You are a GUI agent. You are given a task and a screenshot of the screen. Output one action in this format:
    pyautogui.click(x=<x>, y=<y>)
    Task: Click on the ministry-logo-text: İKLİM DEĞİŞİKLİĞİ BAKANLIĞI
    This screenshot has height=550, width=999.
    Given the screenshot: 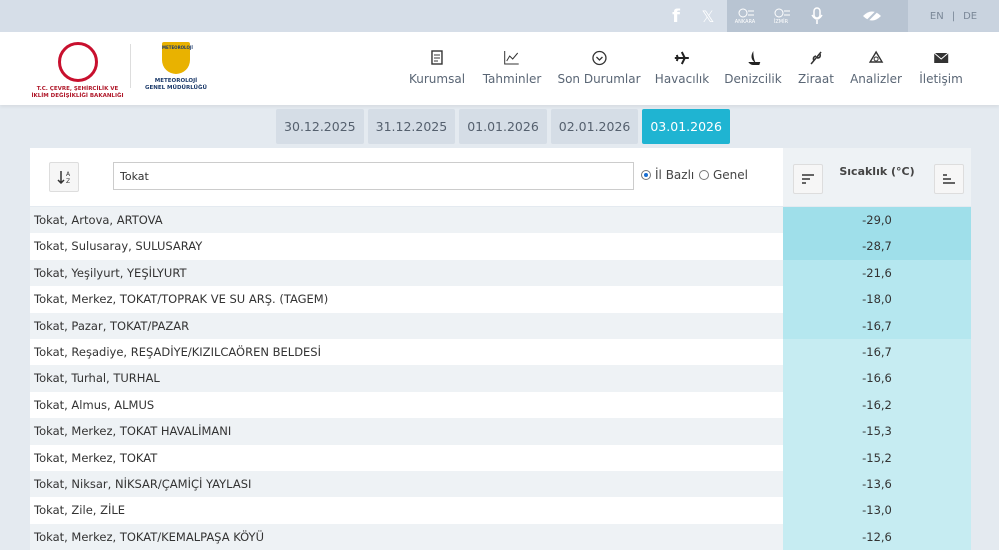 What is the action you would take?
    pyautogui.click(x=77, y=96)
    